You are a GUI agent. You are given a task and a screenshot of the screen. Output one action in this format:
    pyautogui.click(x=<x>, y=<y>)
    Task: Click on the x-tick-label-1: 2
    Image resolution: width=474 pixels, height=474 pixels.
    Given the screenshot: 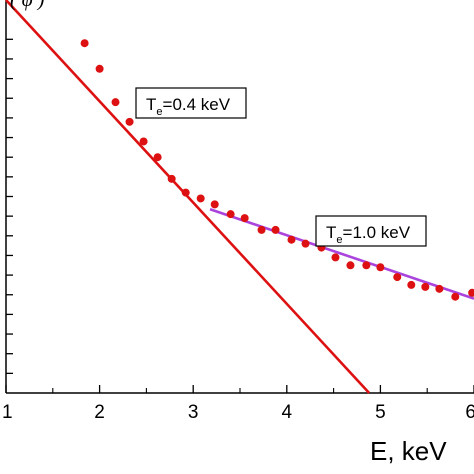 What is the action you would take?
    pyautogui.click(x=99, y=412)
    